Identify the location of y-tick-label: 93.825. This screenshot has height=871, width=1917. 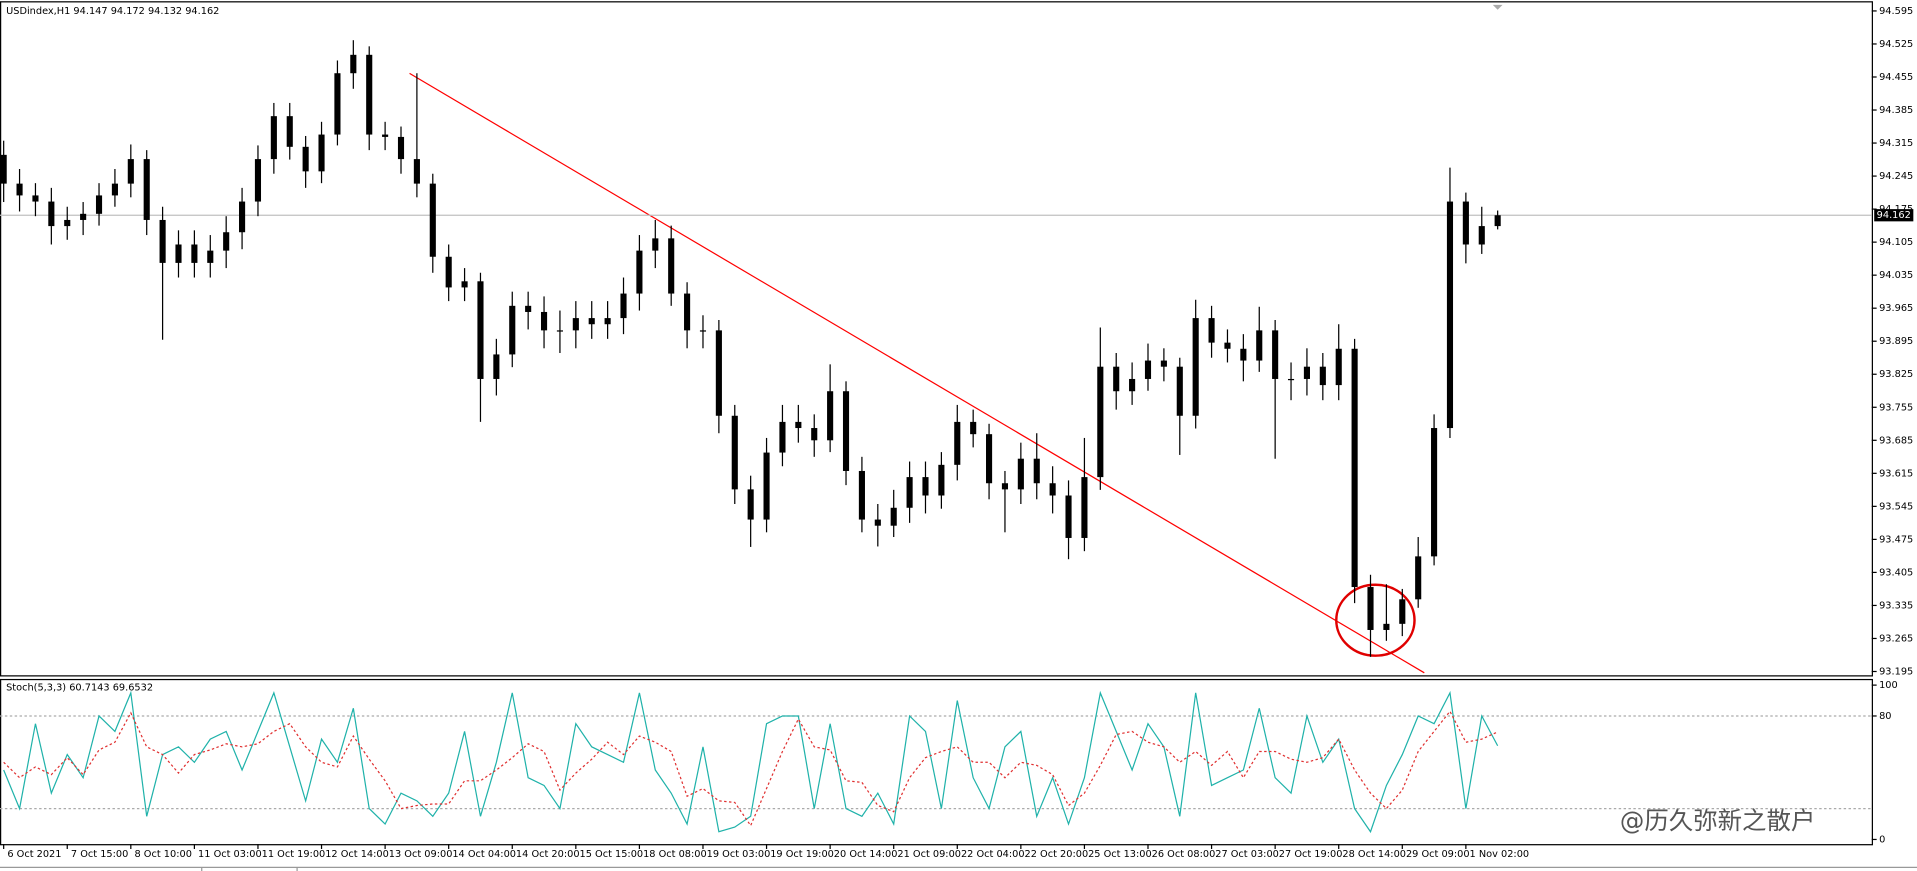
(1896, 374).